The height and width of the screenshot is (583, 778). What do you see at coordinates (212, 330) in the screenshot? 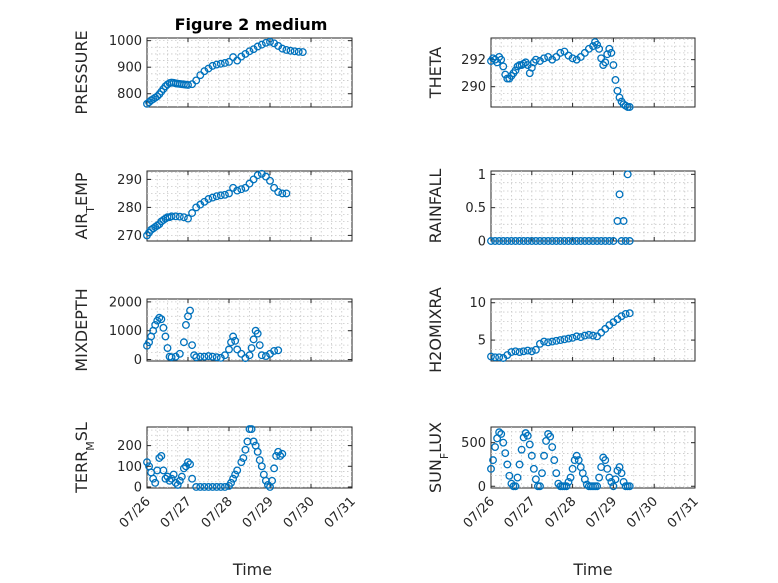
I see `panel-mixdepth: 0 1000 2000 MIXDEPTH` at bounding box center [212, 330].